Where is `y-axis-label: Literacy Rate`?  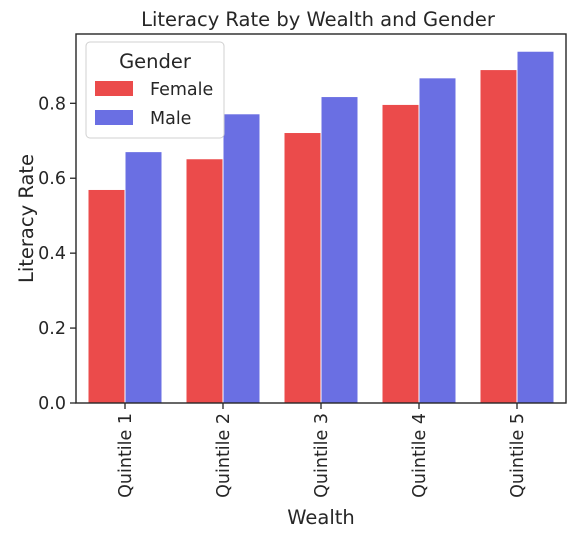 y-axis-label: Literacy Rate is located at coordinates (26, 218).